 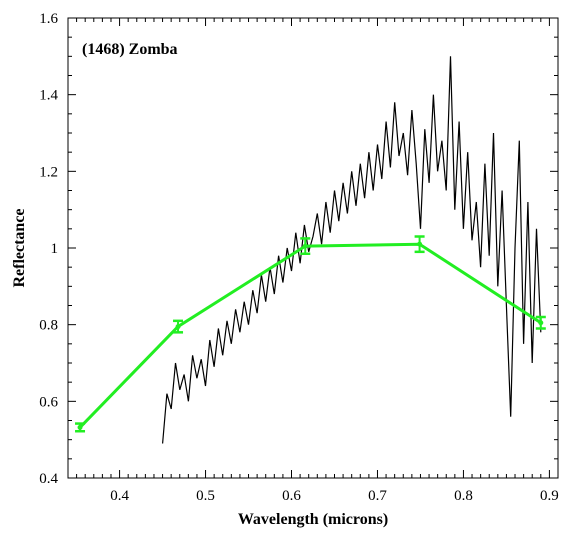 What do you see at coordinates (55, 249) in the screenshot?
I see `y-tick-label: 1` at bounding box center [55, 249].